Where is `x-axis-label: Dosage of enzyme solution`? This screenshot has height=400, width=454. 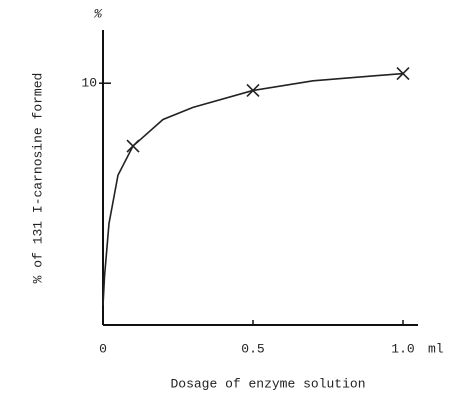 x-axis-label: Dosage of enzyme solution is located at coordinates (267, 383).